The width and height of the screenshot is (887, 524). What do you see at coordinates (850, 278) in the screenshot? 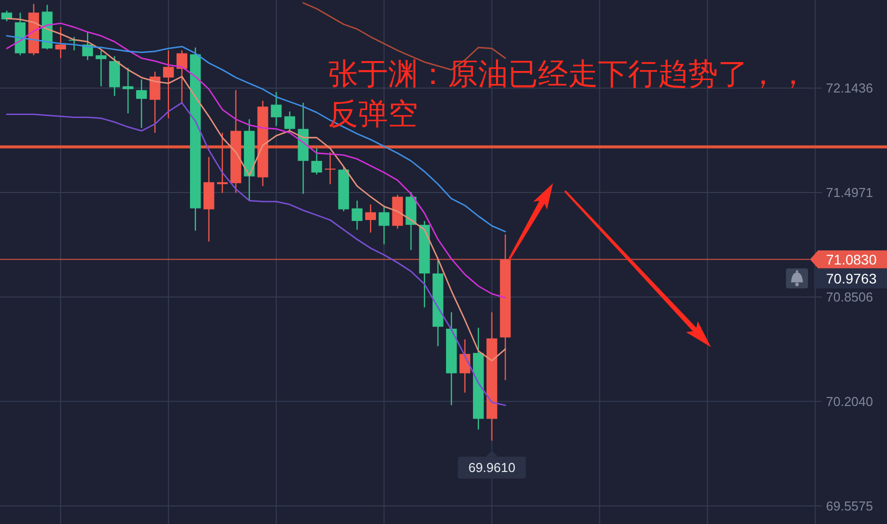
I see `annotation: 70.9763` at bounding box center [850, 278].